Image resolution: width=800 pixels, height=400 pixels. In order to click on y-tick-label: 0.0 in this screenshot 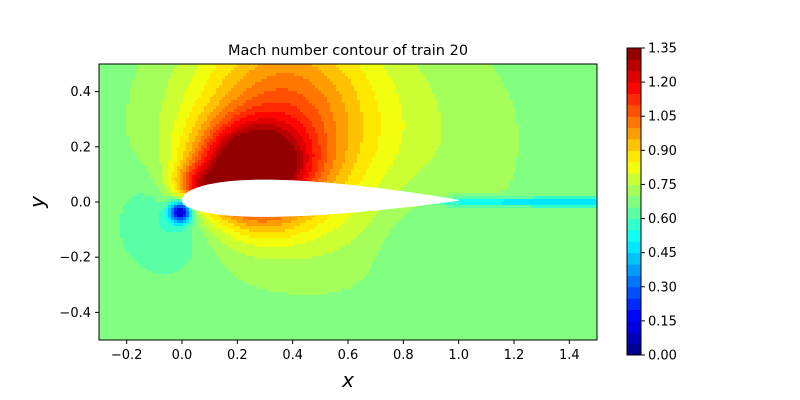, I will do `click(80, 203)`.